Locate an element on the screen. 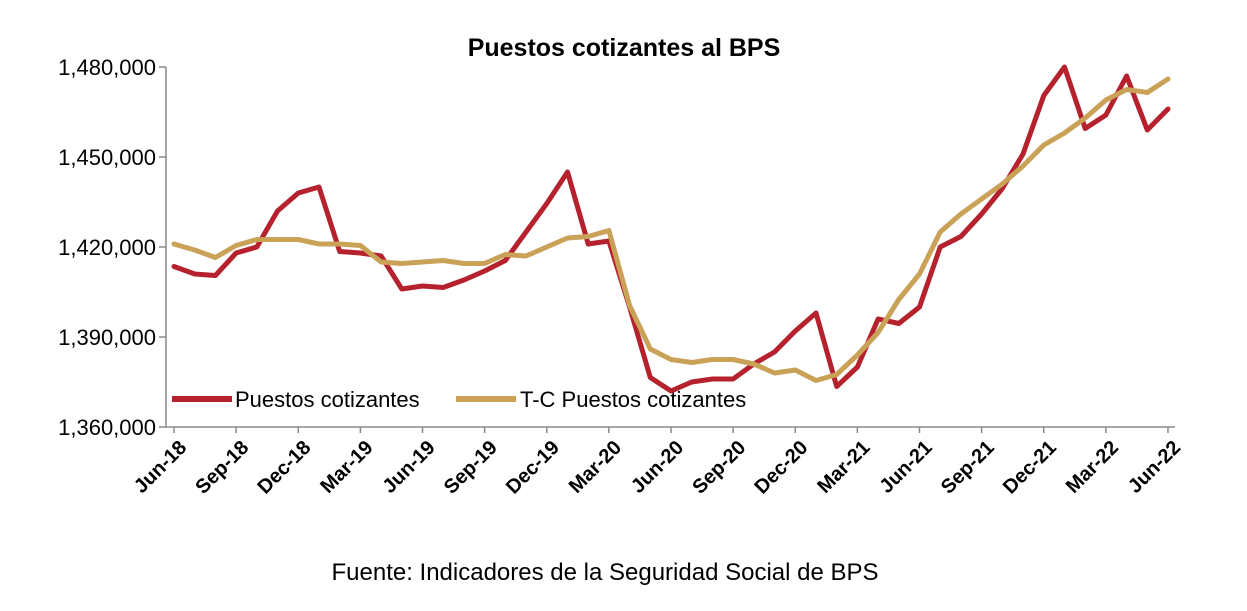 This screenshot has width=1247, height=611. x-tick-label: Sep-20 is located at coordinates (719, 468).